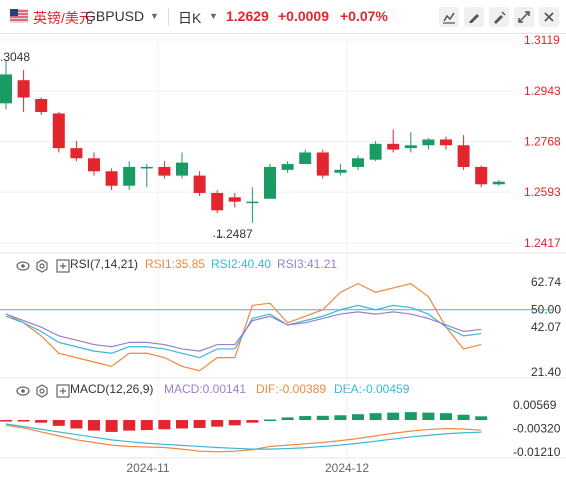 The width and height of the screenshot is (566, 480). I want to click on price-change-percent: +0.07%, so click(364, 16).